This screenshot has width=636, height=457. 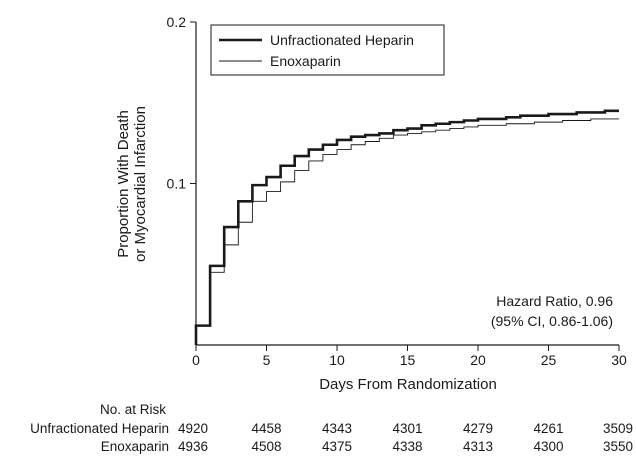 What do you see at coordinates (408, 384) in the screenshot?
I see `x-axis-title: Days From Randomization` at bounding box center [408, 384].